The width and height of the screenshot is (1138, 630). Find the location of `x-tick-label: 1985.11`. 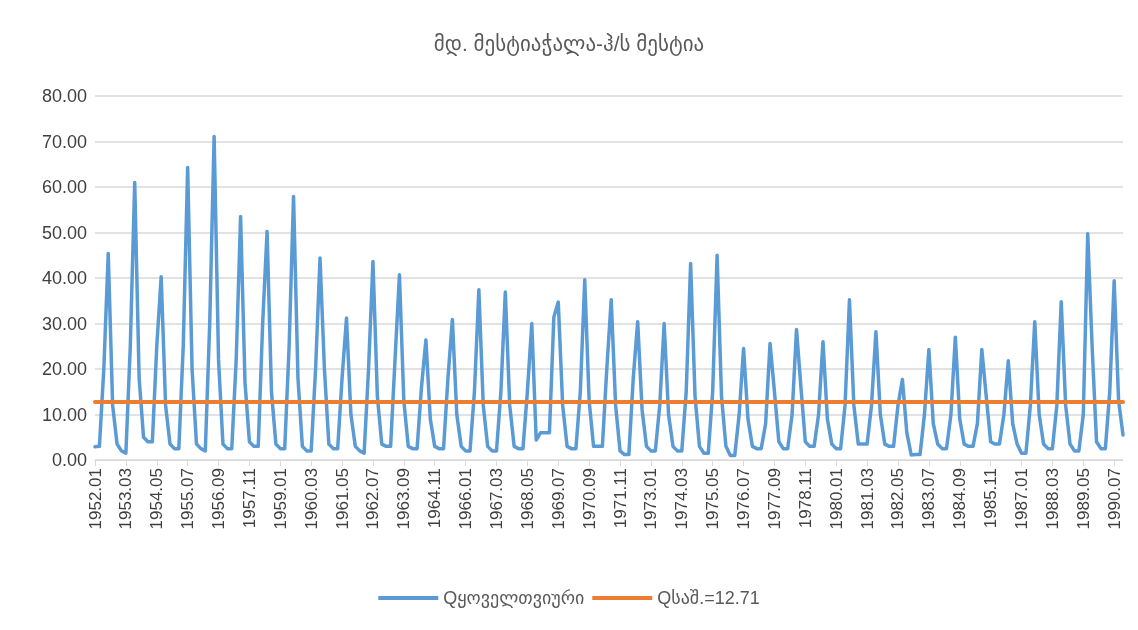

x-tick-label: 1985.11 is located at coordinates (991, 498).